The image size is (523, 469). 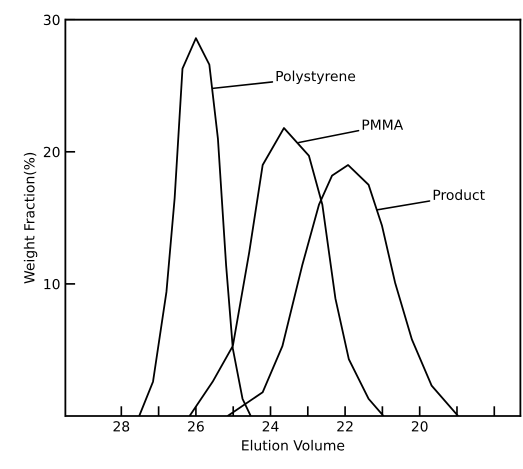 I want to click on annotation: Polystyrene, so click(x=316, y=77).